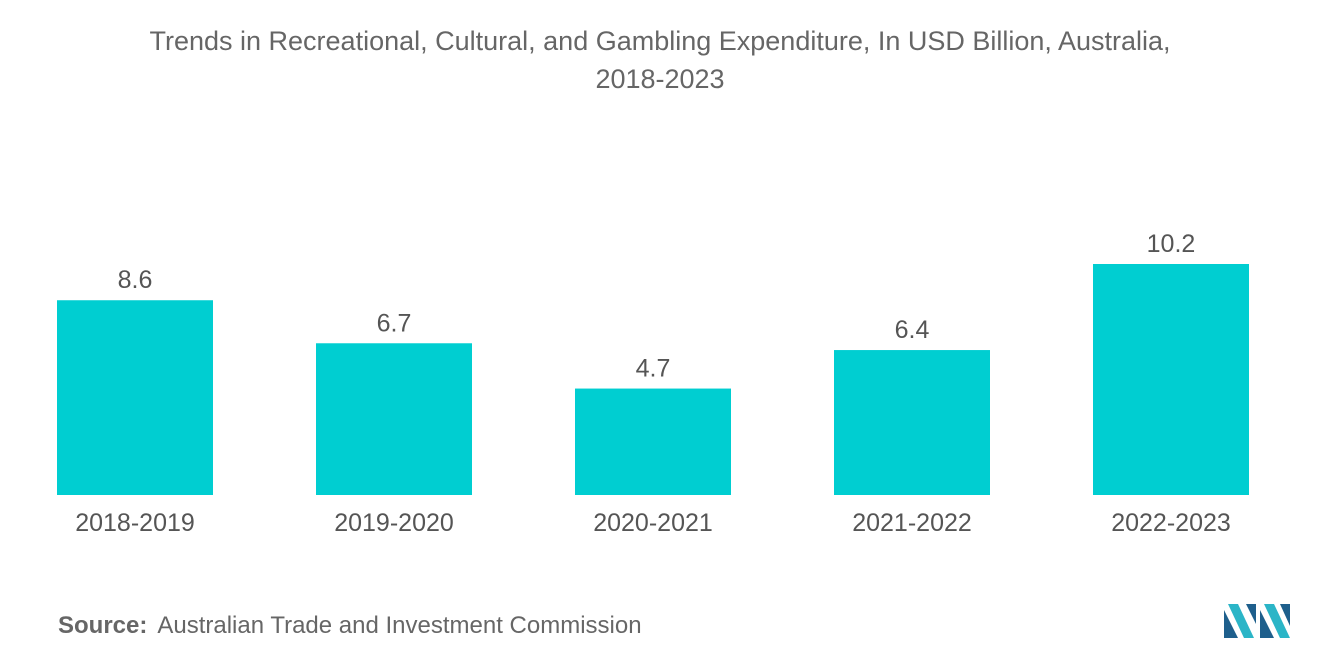 The image size is (1320, 665). Describe the element at coordinates (660, 79) in the screenshot. I see `chart-title-line-2: 2018-2023` at that location.